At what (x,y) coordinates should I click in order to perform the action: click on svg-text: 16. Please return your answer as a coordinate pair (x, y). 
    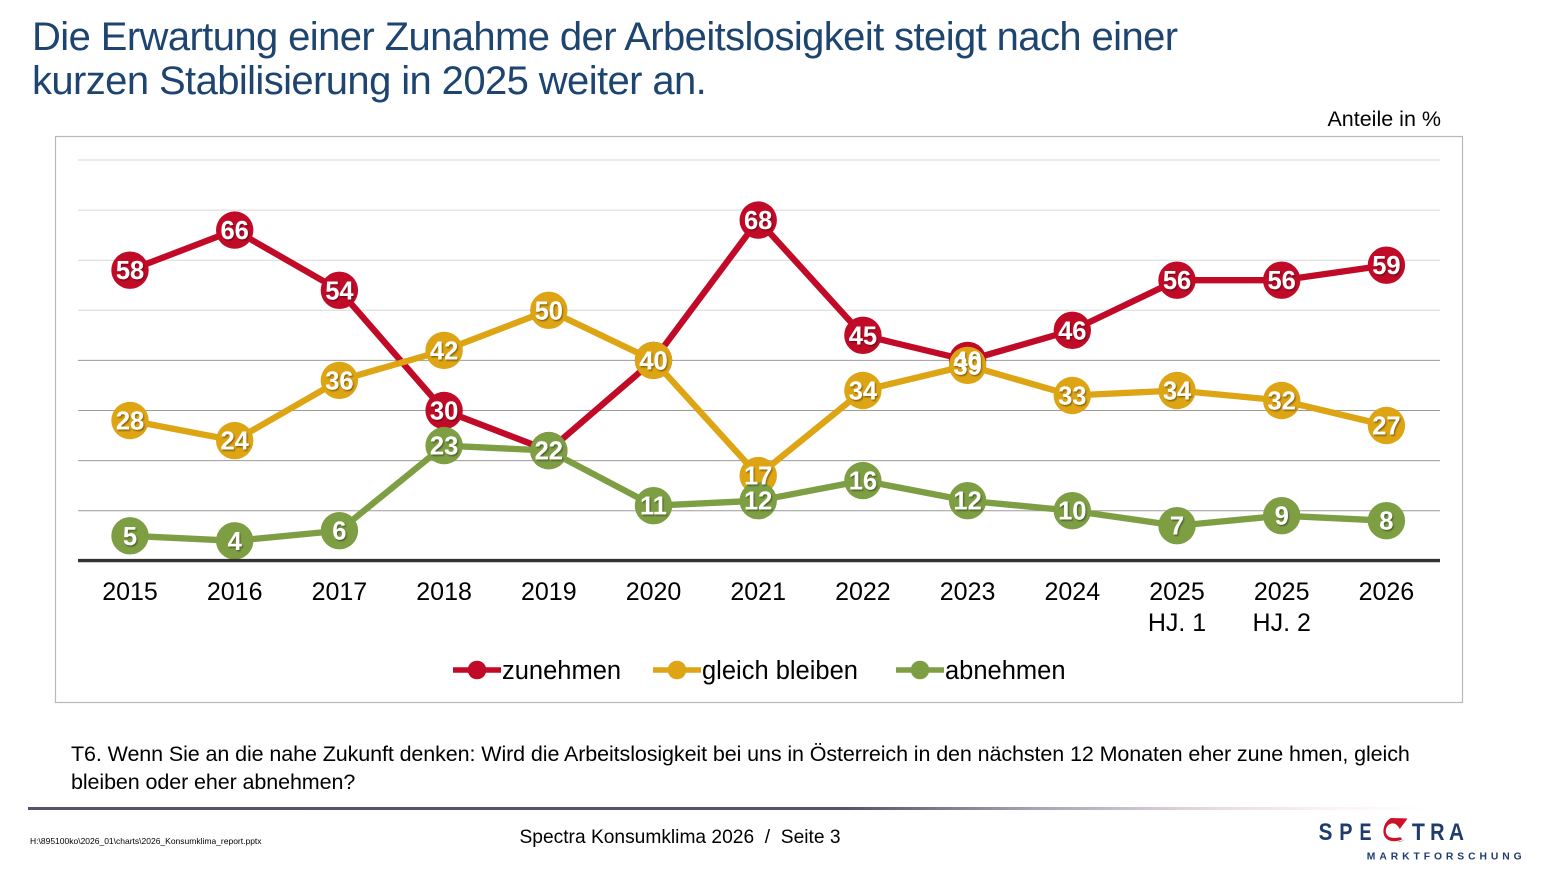
    Looking at the image, I should click on (863, 482).